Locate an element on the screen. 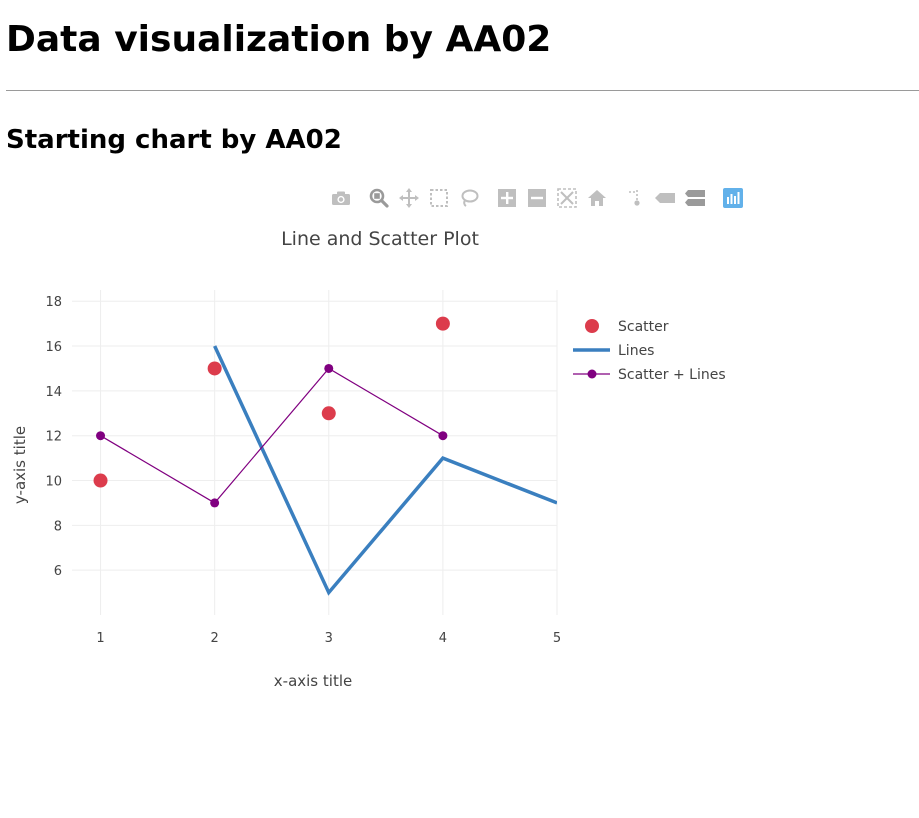 Image resolution: width=919 pixels, height=818 pixels. hover-closest-button is located at coordinates (665, 198).